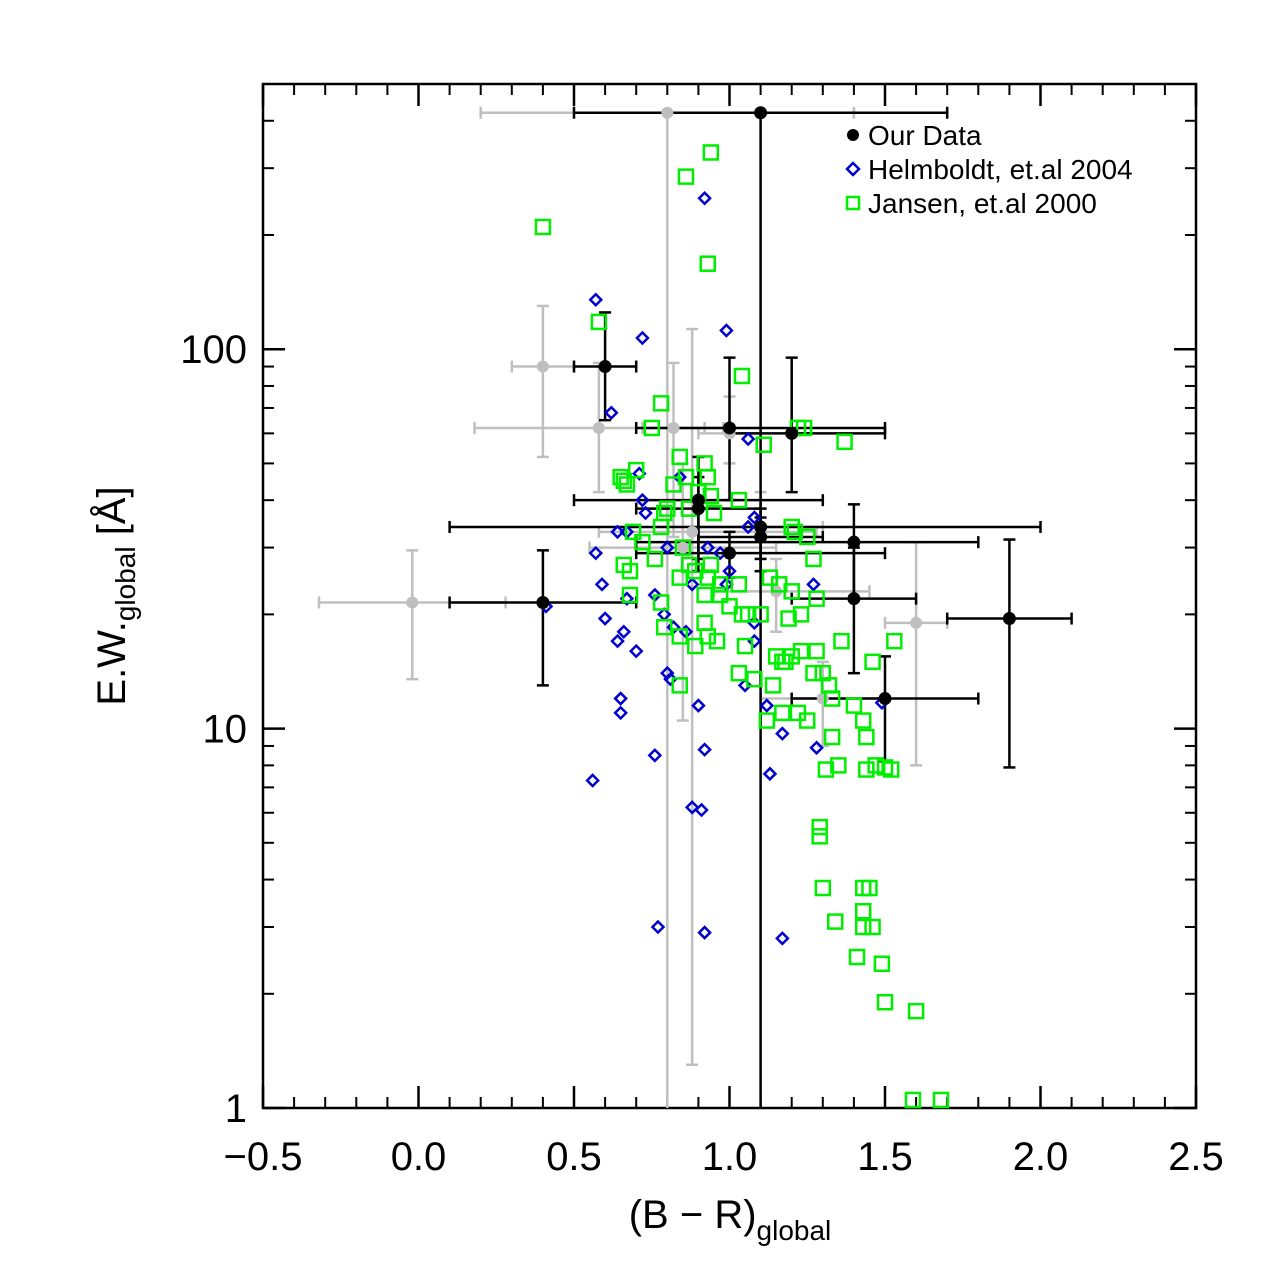 This screenshot has height=1275, width=1275. I want to click on x-tick-label: 0.0, so click(419, 1157).